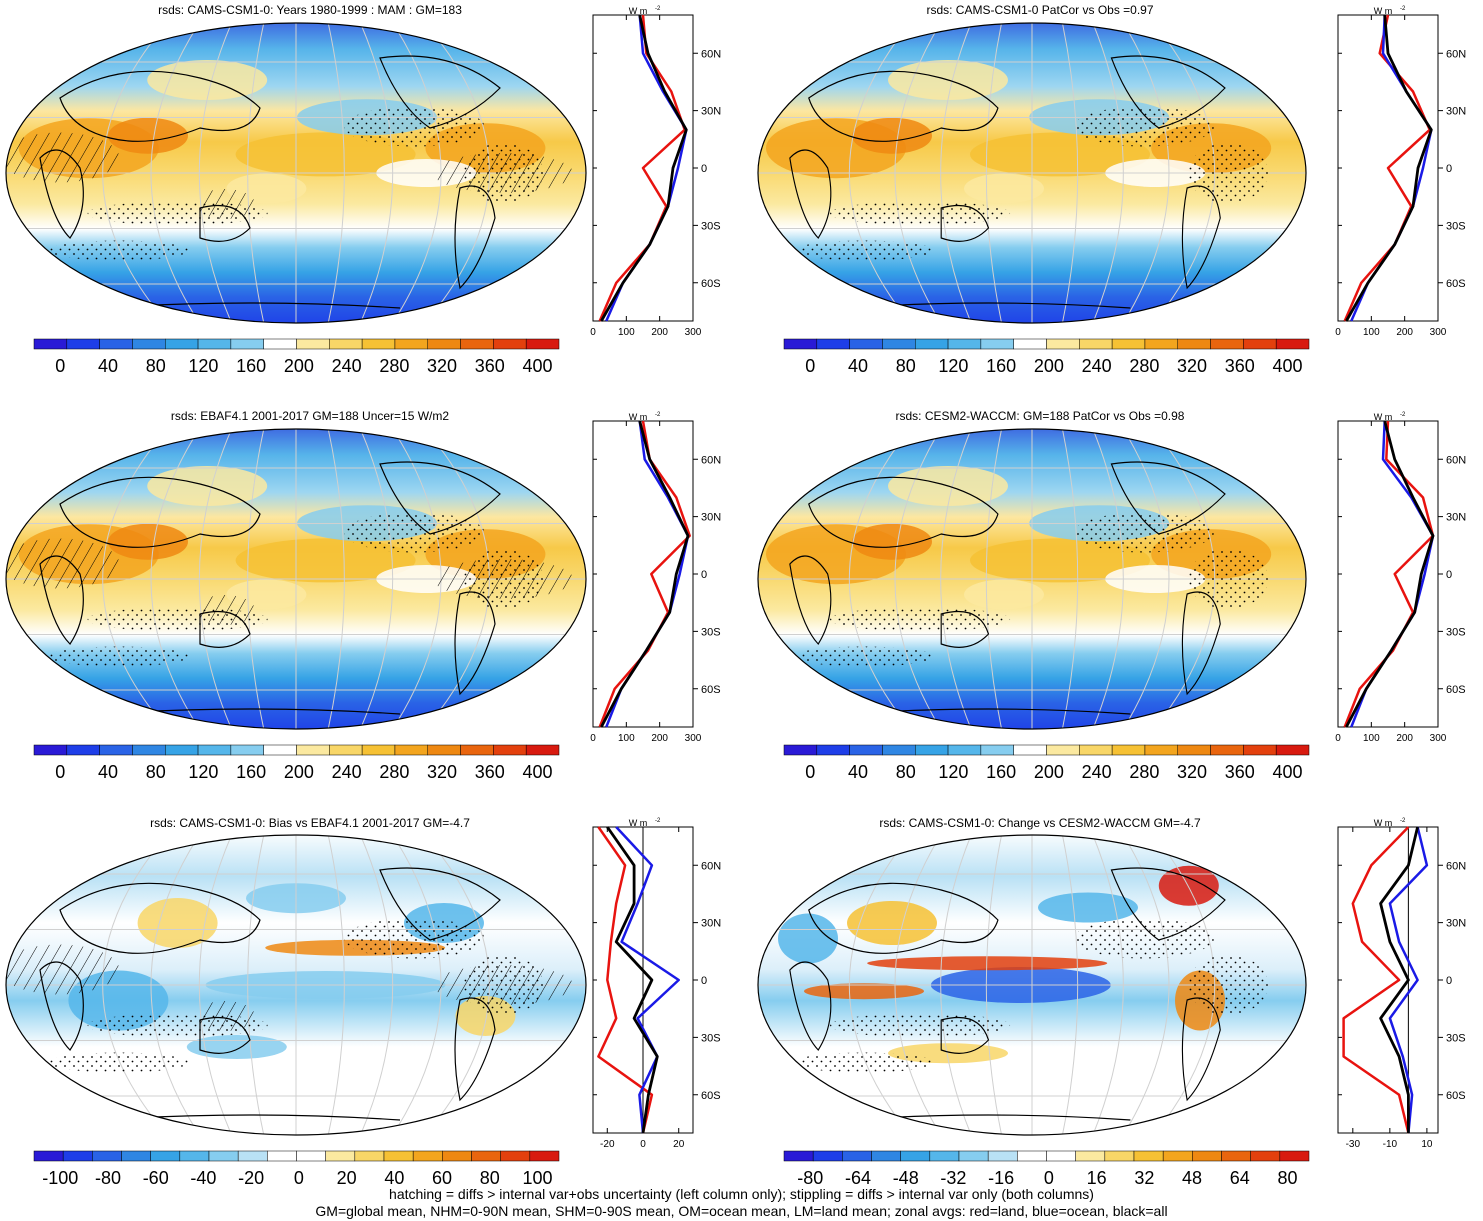 The image size is (1483, 1221). Describe the element at coordinates (347, 366) in the screenshot. I see `colorbar-tick-label: 240` at that location.